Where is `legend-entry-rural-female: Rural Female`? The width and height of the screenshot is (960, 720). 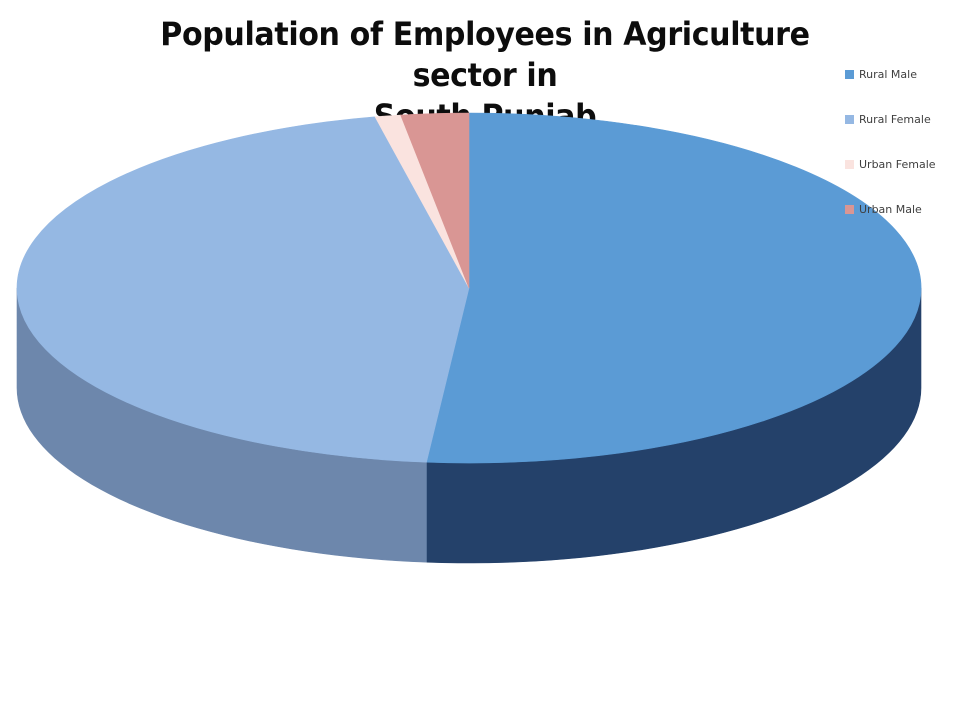
legend-entry-rural-female: Rural Female is located at coordinates (901, 119).